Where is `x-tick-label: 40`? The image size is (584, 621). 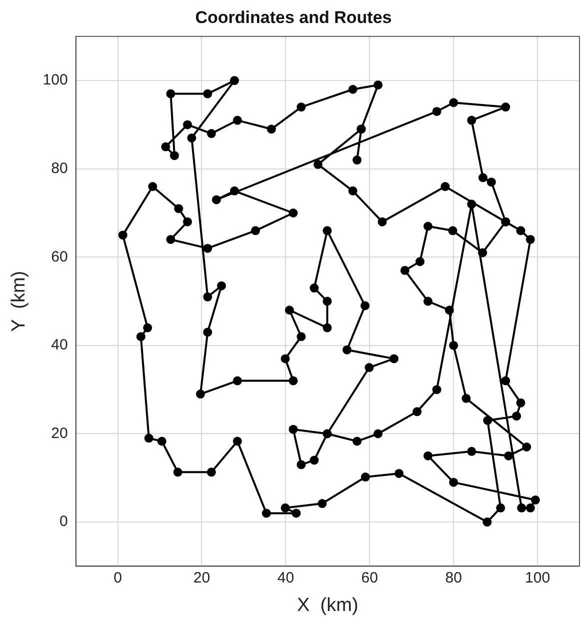
x-tick-label: 40 is located at coordinates (285, 577).